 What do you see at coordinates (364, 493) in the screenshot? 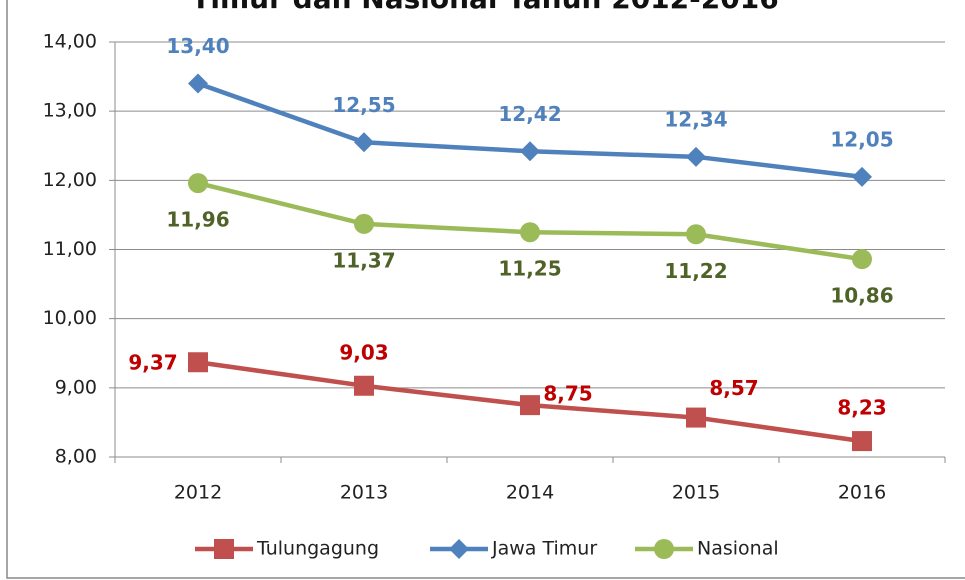
I see `x-tick-label: 2013` at bounding box center [364, 493].